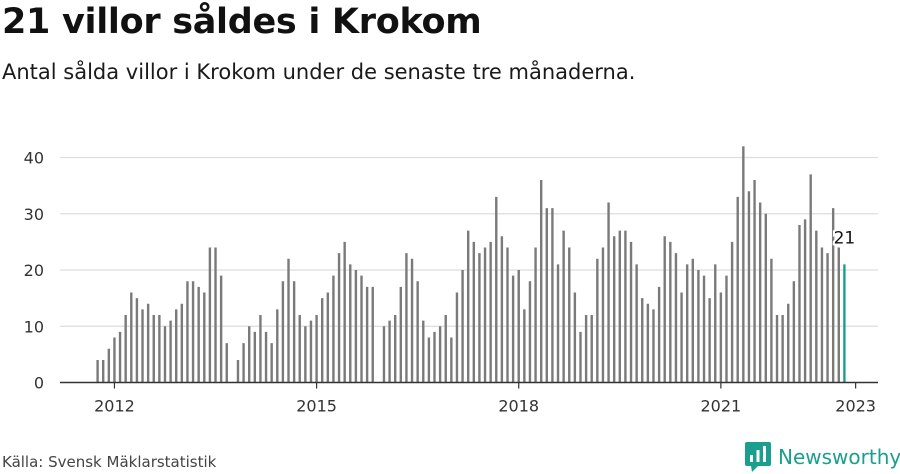 The height and width of the screenshot is (474, 900). What do you see at coordinates (114, 406) in the screenshot?
I see `x-tick-label: 2012` at bounding box center [114, 406].